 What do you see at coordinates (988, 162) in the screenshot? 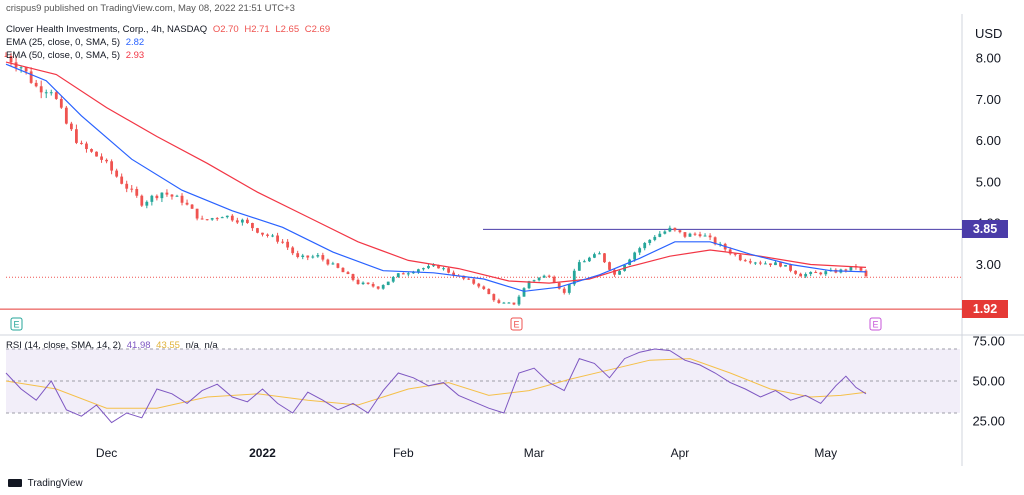
I see `price-axis-labels: 8.007.006.005.004.003.00` at bounding box center [988, 162].